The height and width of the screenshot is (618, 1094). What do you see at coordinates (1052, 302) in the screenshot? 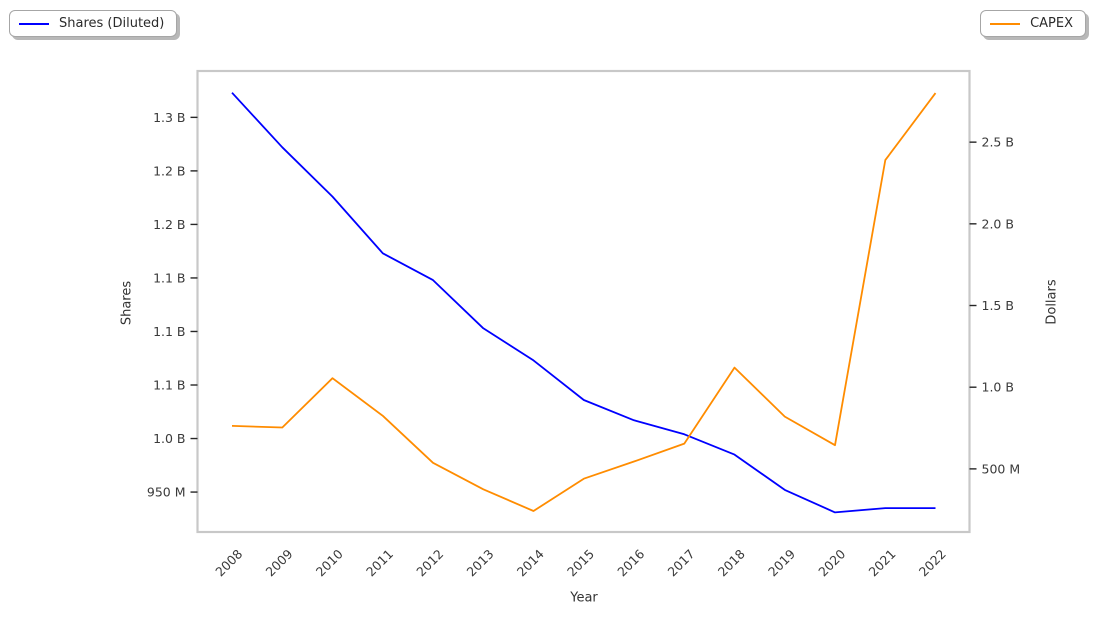
I see `right-axis-title: Dollars` at bounding box center [1052, 302].